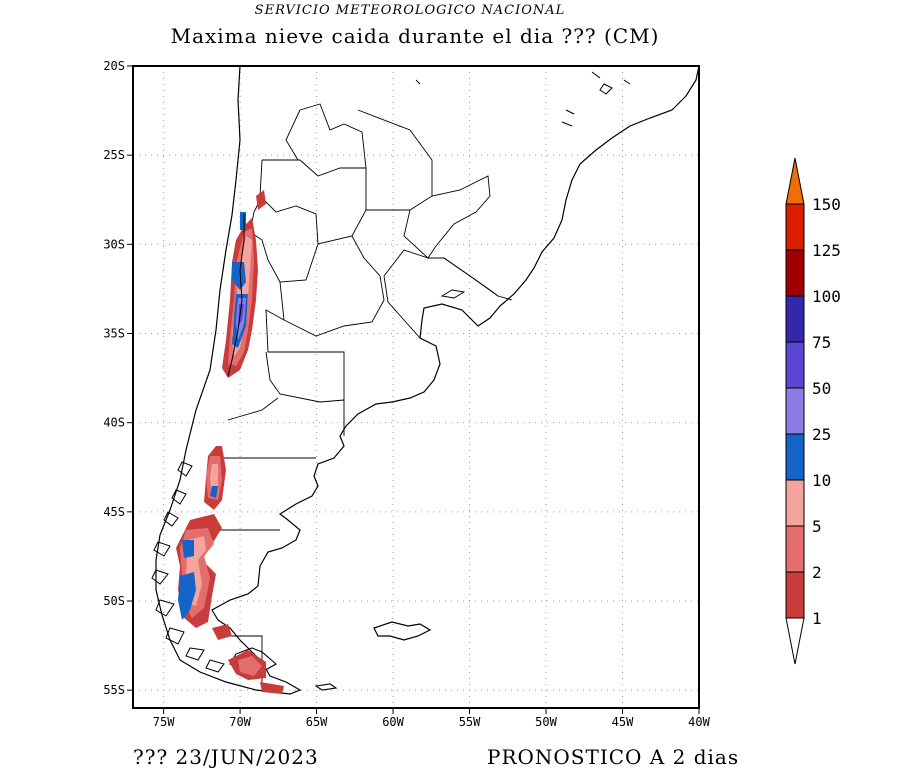 The height and width of the screenshot is (777, 897). I want to click on uruguay-border, so click(476, 279).